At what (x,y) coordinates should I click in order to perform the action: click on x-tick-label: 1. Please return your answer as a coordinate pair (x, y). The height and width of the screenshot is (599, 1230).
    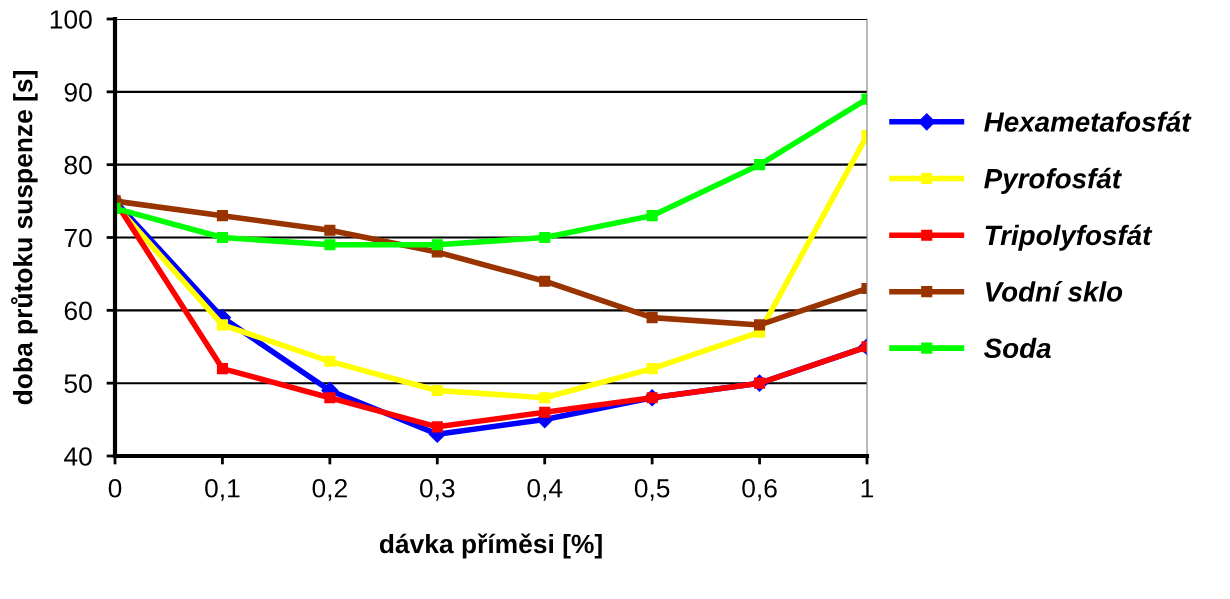
    Looking at the image, I should click on (867, 488).